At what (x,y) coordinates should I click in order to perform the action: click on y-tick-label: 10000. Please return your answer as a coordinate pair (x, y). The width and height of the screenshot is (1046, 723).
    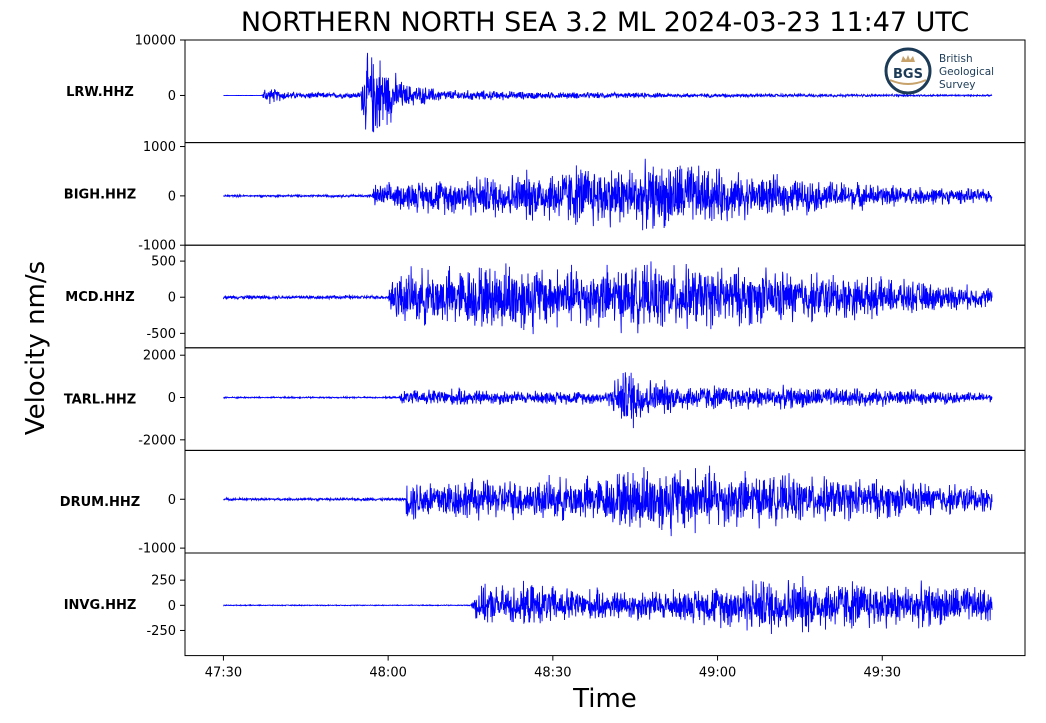
    Looking at the image, I should click on (155, 41).